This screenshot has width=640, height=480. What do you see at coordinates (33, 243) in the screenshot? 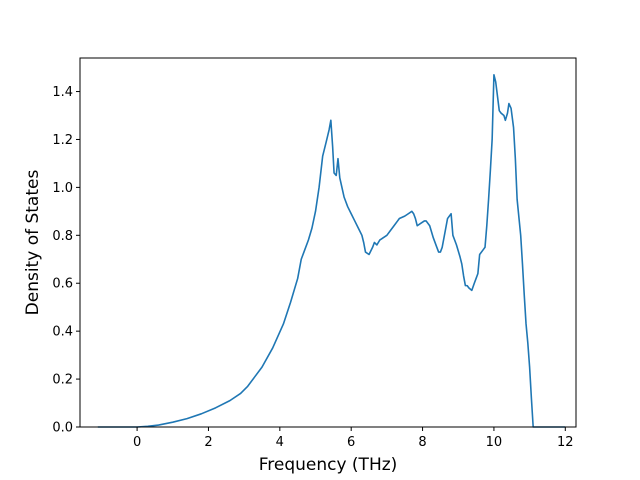
I see `y-axis-label: Density of States` at bounding box center [33, 243].